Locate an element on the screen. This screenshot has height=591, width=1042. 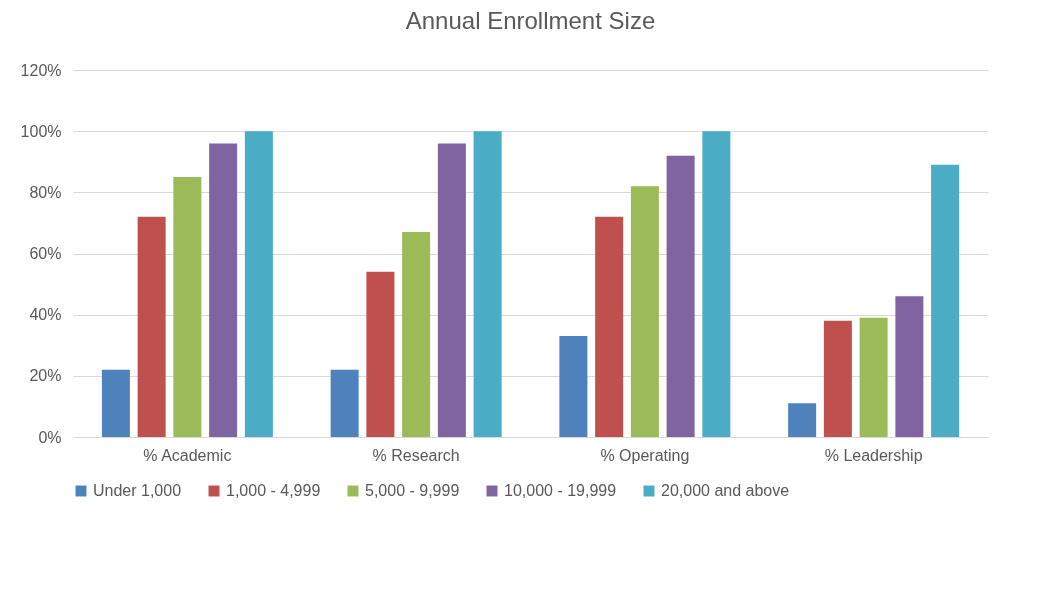
y-tick-label: 40% is located at coordinates (45, 315).